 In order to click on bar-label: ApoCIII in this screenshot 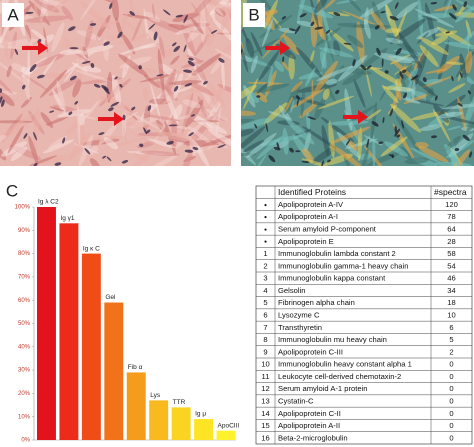, I will do `click(229, 425)`.